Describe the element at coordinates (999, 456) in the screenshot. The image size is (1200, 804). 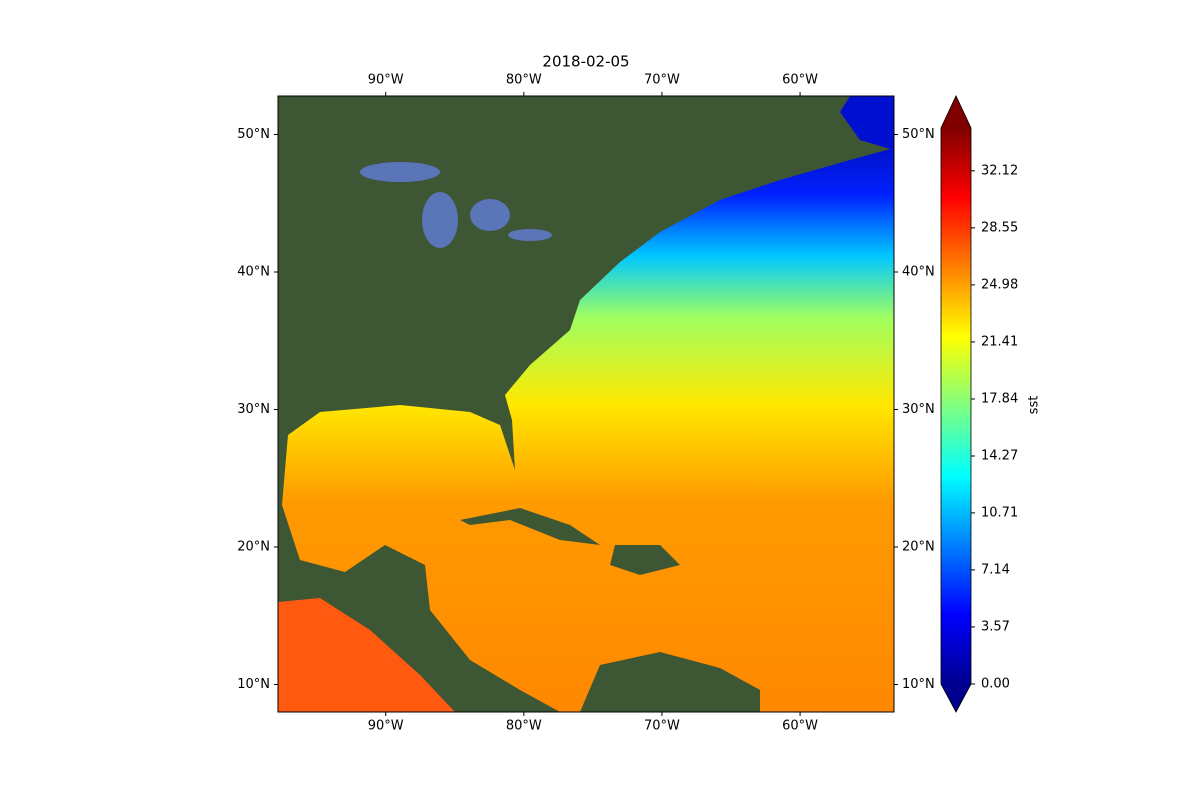
I see `colorbar-tick-label: 14.27` at that location.